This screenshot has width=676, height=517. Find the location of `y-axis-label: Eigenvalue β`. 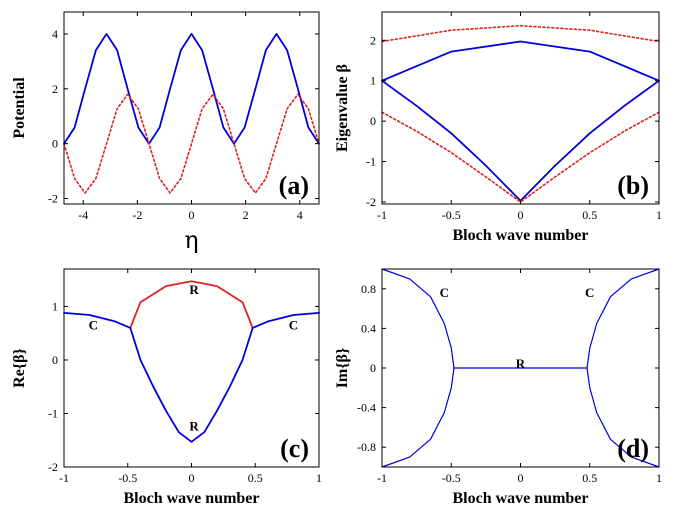

y-axis-label: Eigenvalue β is located at coordinates (342, 108).